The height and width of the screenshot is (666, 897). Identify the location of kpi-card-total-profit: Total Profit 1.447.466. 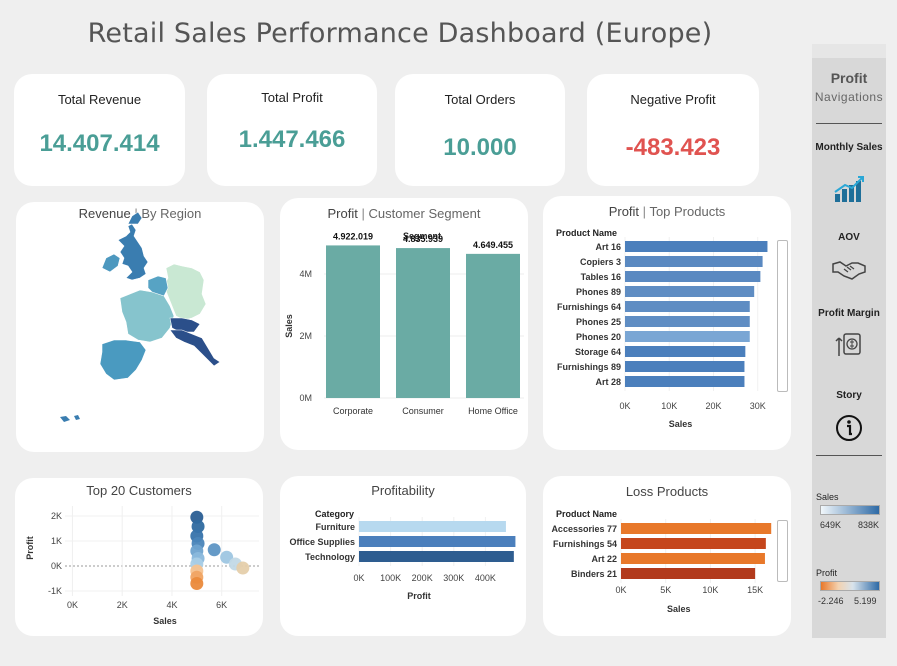
(292, 130).